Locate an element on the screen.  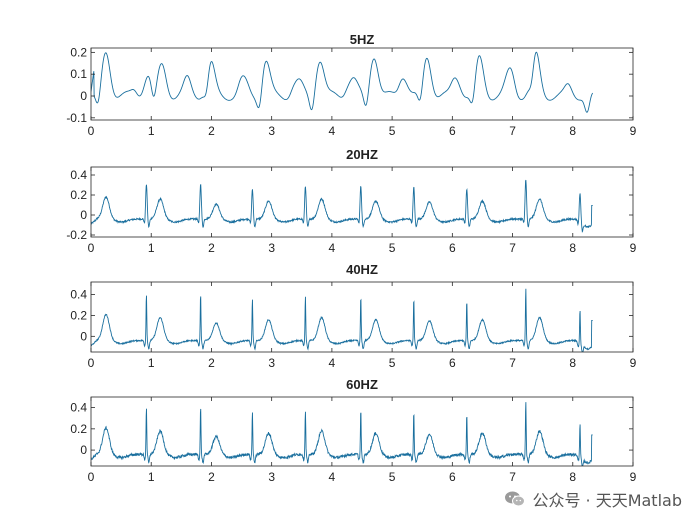
subplot-title: 5HZ is located at coordinates (362, 39).